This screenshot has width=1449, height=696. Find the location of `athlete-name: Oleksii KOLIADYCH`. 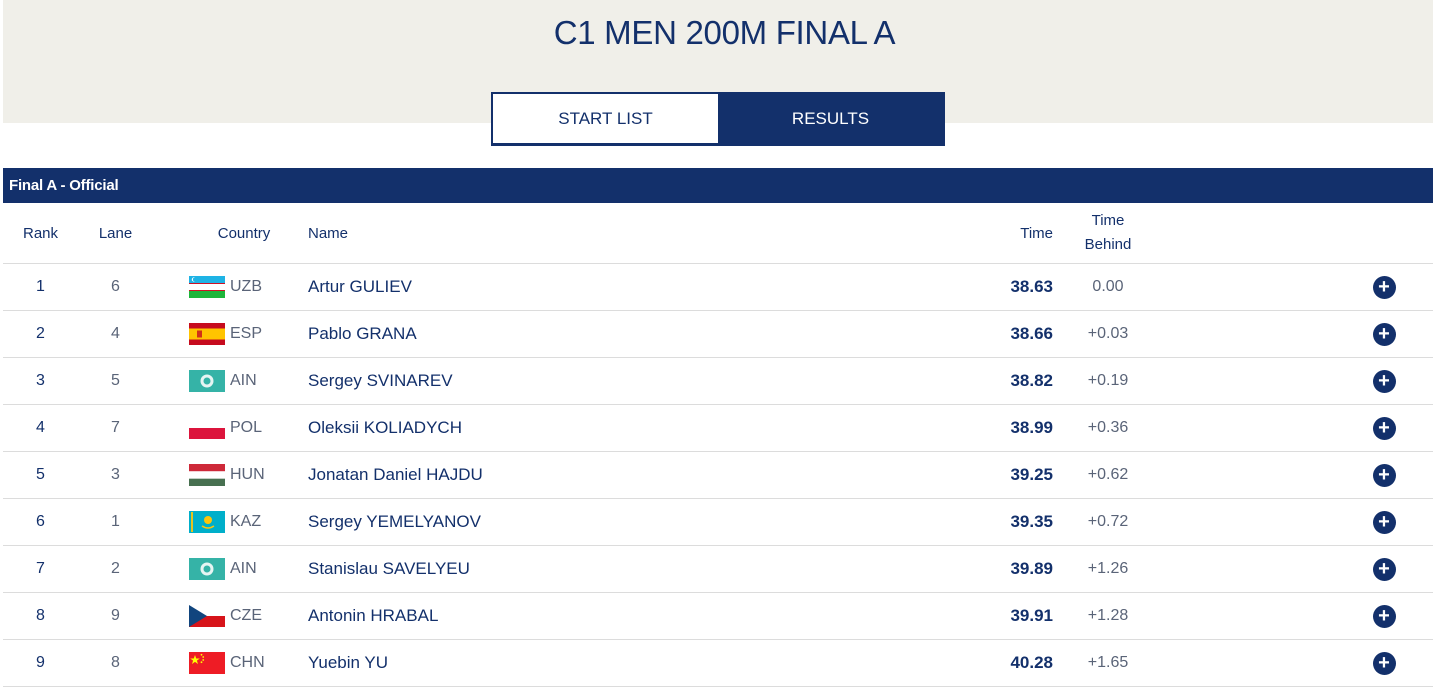

athlete-name: Oleksii KOLIADYCH is located at coordinates (385, 427).